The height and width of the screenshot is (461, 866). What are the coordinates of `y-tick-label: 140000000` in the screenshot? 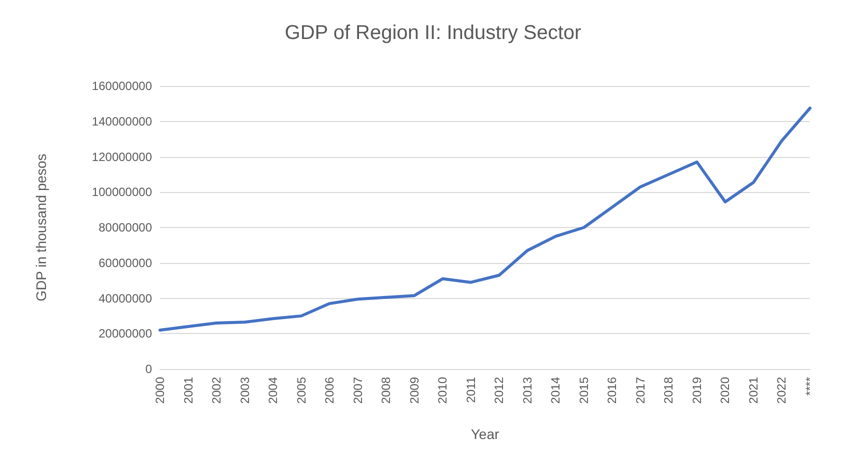 It's located at (122, 121).